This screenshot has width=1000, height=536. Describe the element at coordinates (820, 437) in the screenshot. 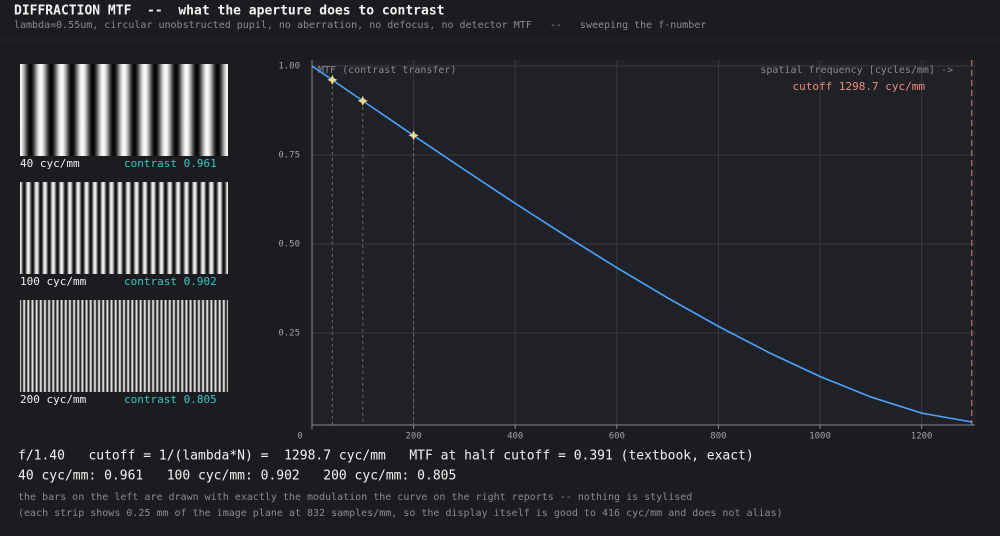

I see `x-tick-label: 1000` at that location.